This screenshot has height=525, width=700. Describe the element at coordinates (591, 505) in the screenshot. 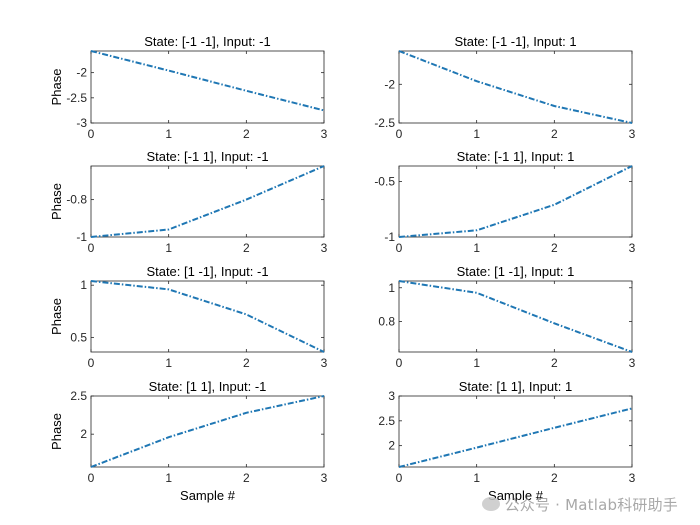

I see `watermark-text: 公众号 · Matlab科研助手` at that location.